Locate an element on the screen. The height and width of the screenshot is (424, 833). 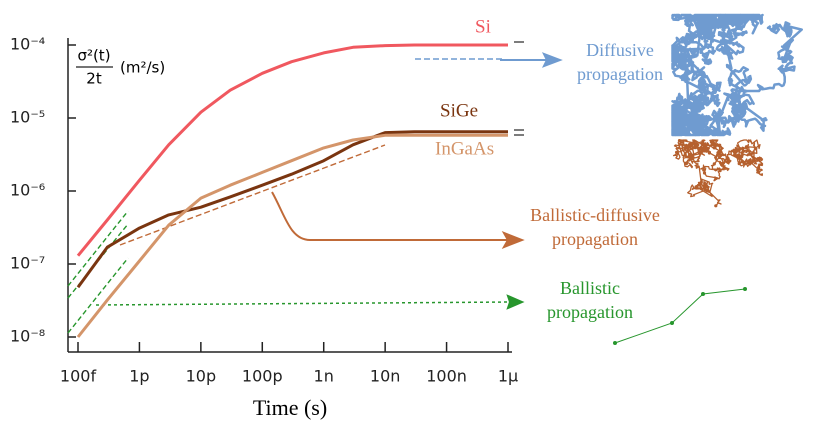
ballistic-walk is located at coordinates (680, 316).